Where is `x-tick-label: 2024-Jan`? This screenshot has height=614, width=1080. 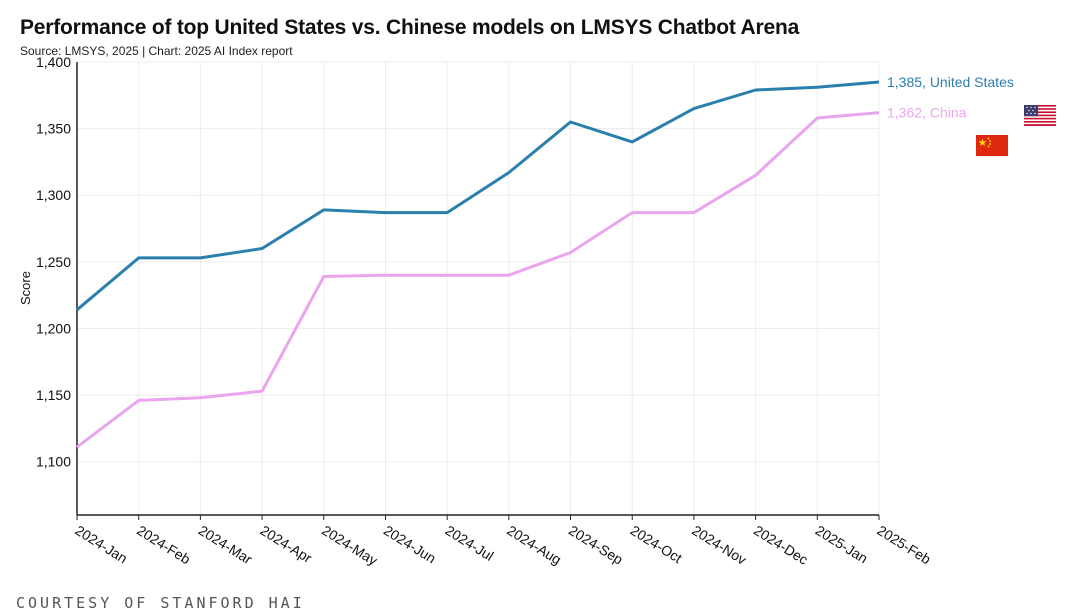
x-tick-label: 2024-Jan is located at coordinates (101, 544).